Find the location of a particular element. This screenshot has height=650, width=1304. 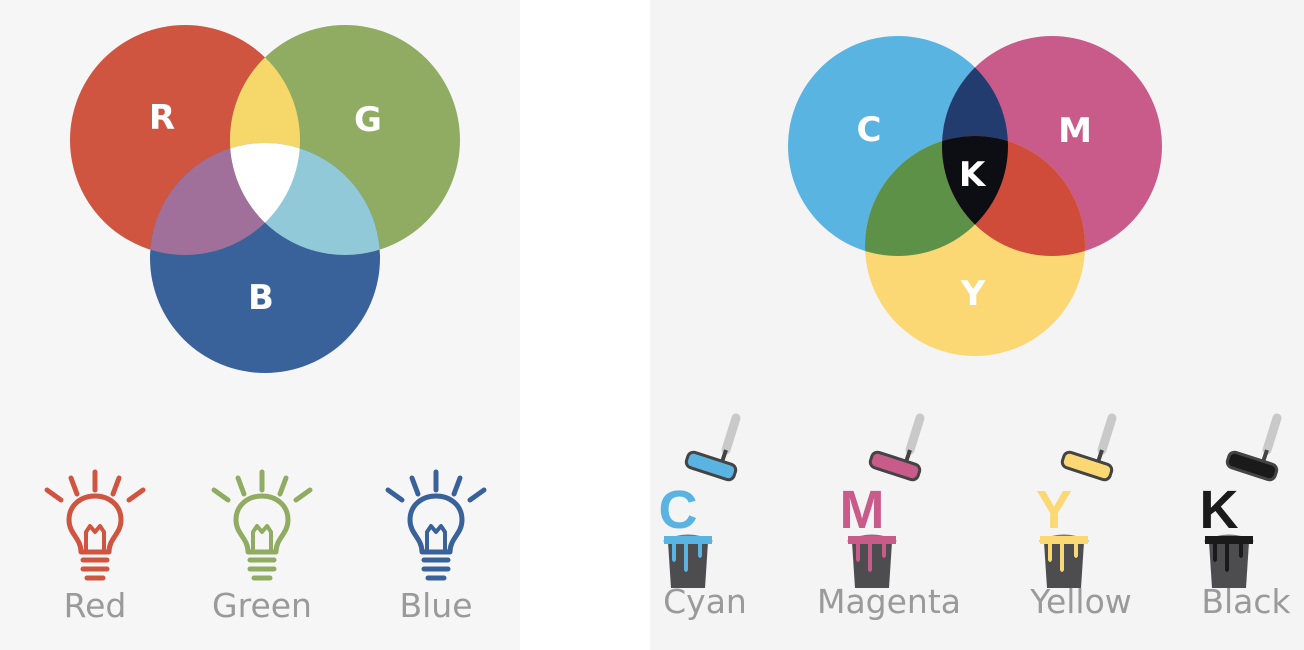

red-light-label: Red is located at coordinates (95, 605).